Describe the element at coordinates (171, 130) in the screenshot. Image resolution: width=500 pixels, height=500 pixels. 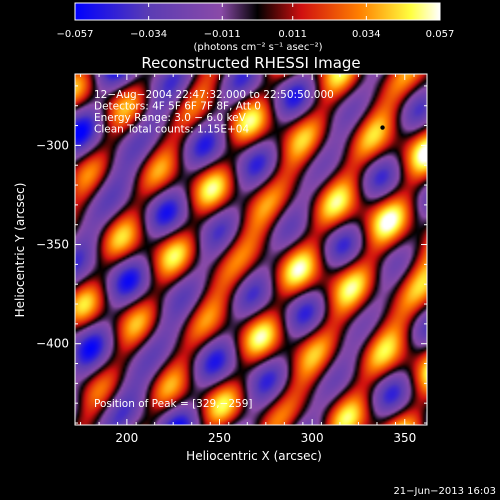
I see `annotation-line: Clean Total counts: 1.15E+04` at that location.